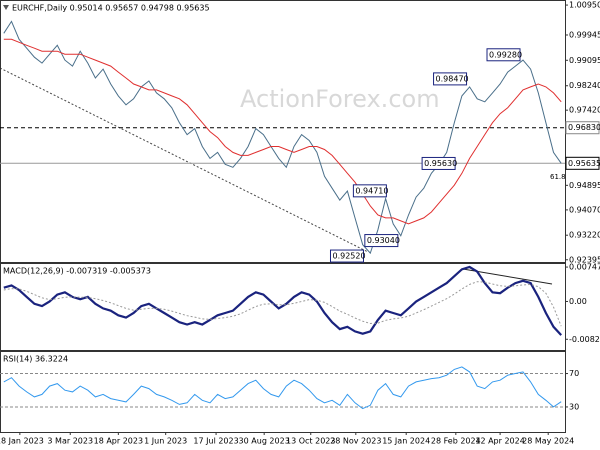  What do you see at coordinates (584, 259) in the screenshot?
I see `y-tick-label: 0.92395` at bounding box center [584, 259].